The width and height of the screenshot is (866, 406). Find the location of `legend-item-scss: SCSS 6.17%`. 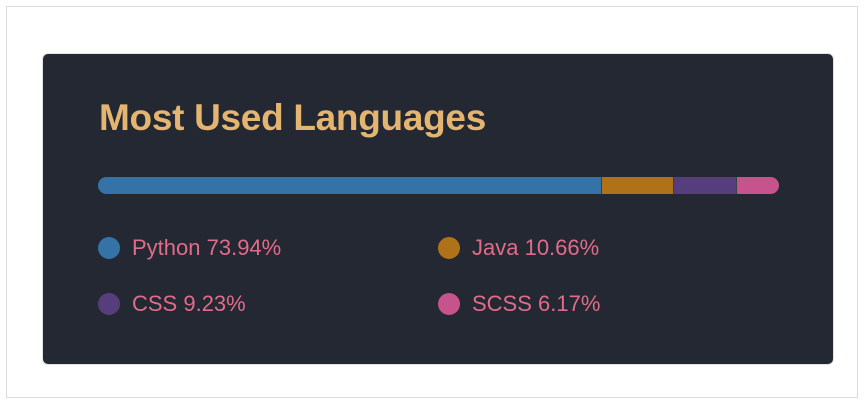

legend-item-scss: SCSS 6.17% is located at coordinates (519, 304).